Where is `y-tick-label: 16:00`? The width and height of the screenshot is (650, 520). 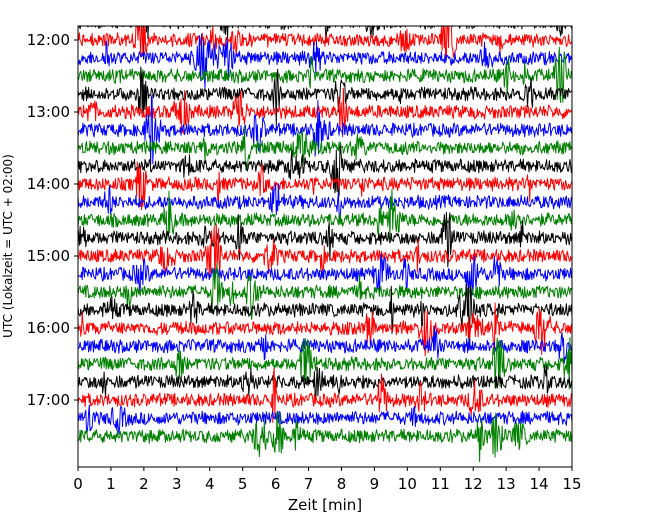
y-tick-label: 16:00 is located at coordinates (48, 328).